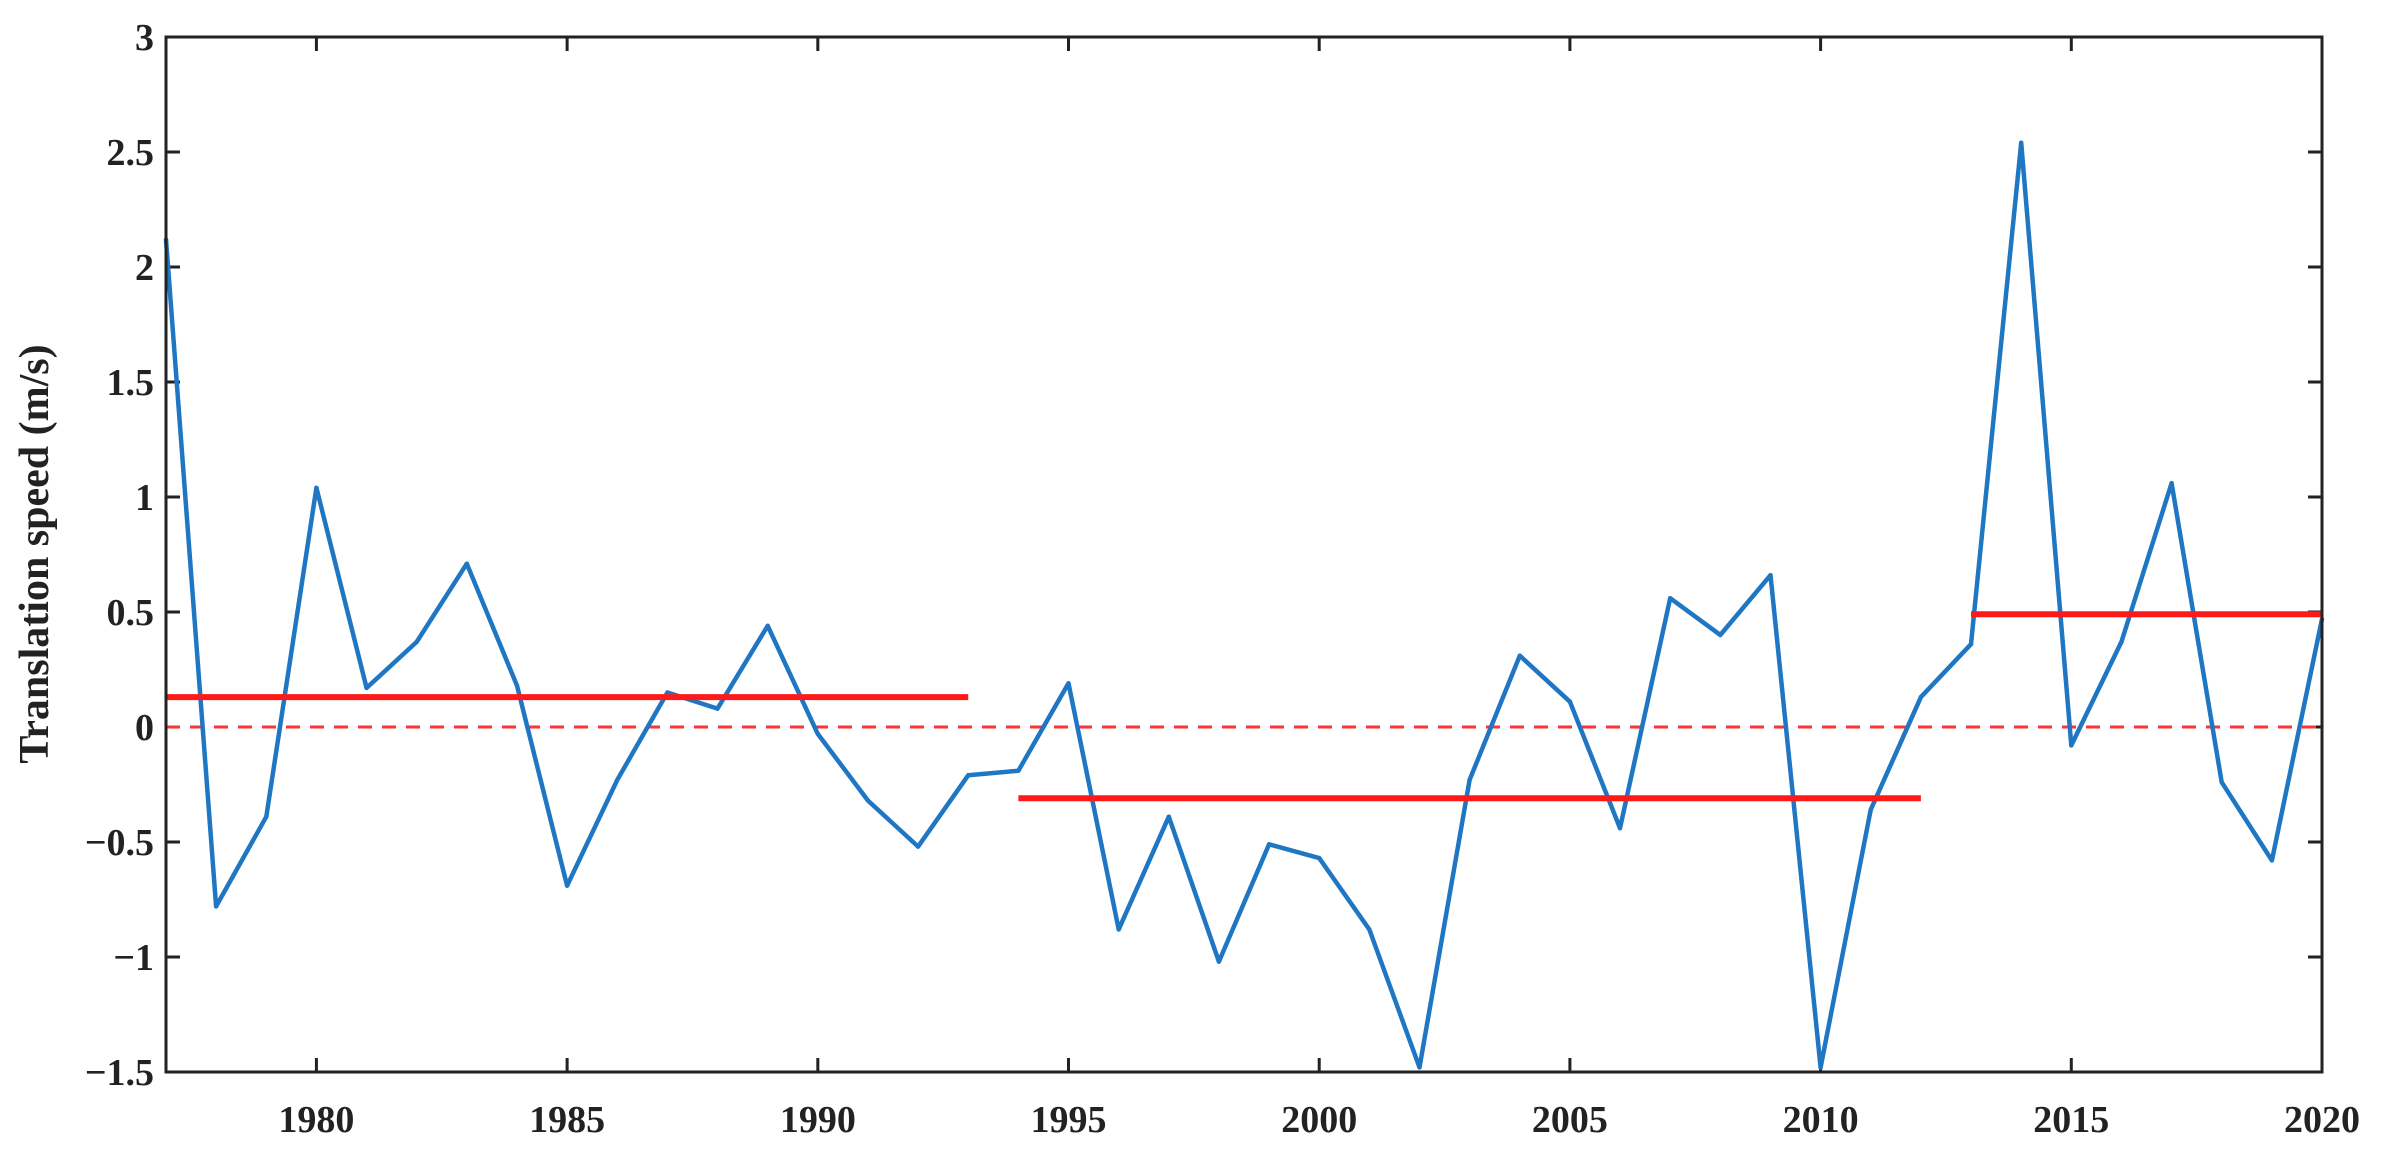  I want to click on x-tick-label: 2015, so click(2071, 1120).